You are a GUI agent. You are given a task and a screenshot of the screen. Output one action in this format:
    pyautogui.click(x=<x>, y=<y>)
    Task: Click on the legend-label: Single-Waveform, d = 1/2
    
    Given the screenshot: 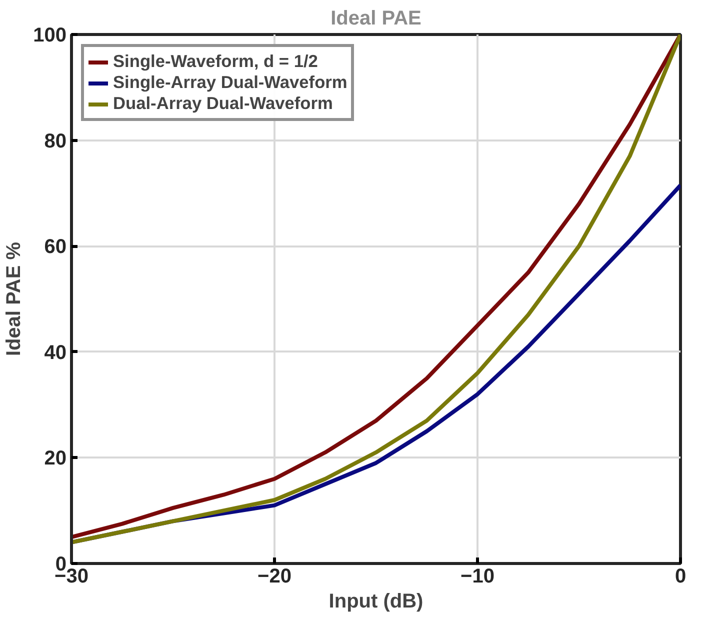 What is the action you would take?
    pyautogui.click(x=215, y=61)
    